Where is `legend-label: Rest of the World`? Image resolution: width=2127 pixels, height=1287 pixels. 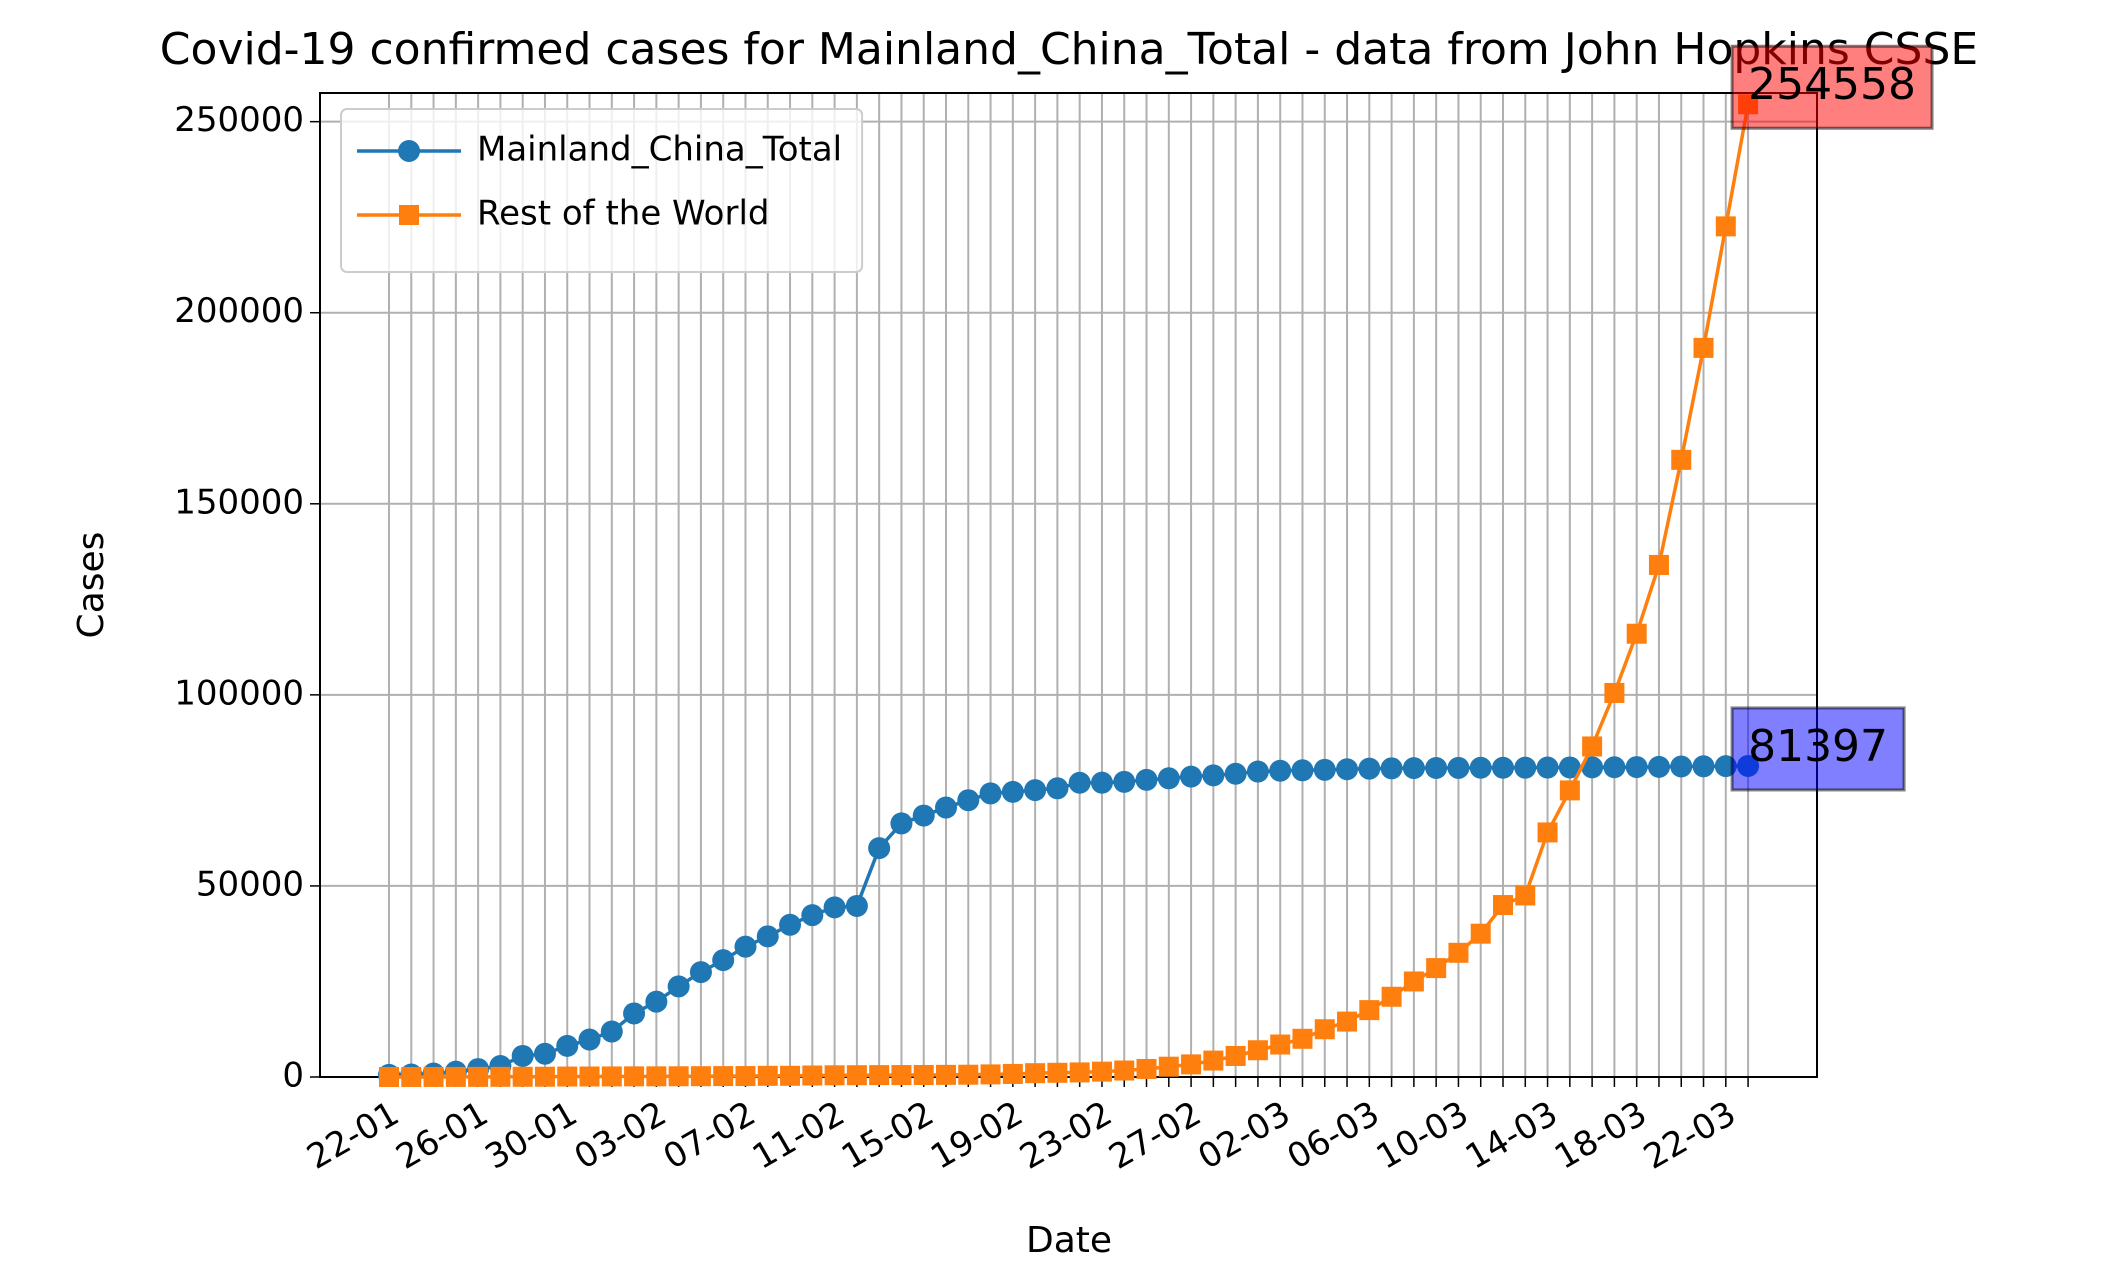 legend-label: Rest of the World is located at coordinates (623, 214).